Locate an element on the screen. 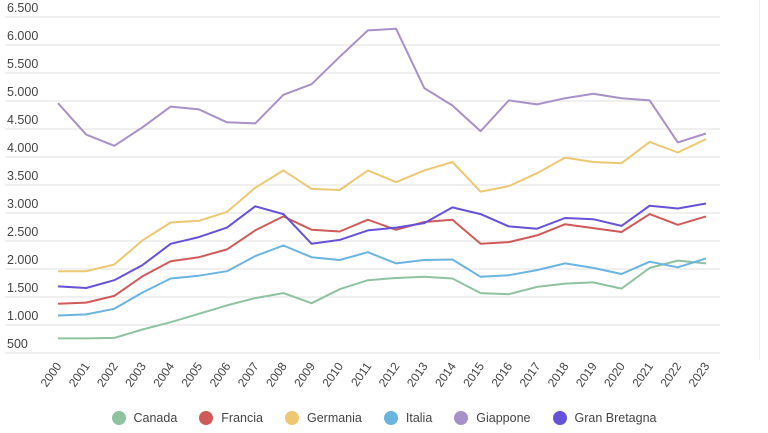 The width and height of the screenshot is (768, 433). x-tick-label: 2007 is located at coordinates (248, 374).